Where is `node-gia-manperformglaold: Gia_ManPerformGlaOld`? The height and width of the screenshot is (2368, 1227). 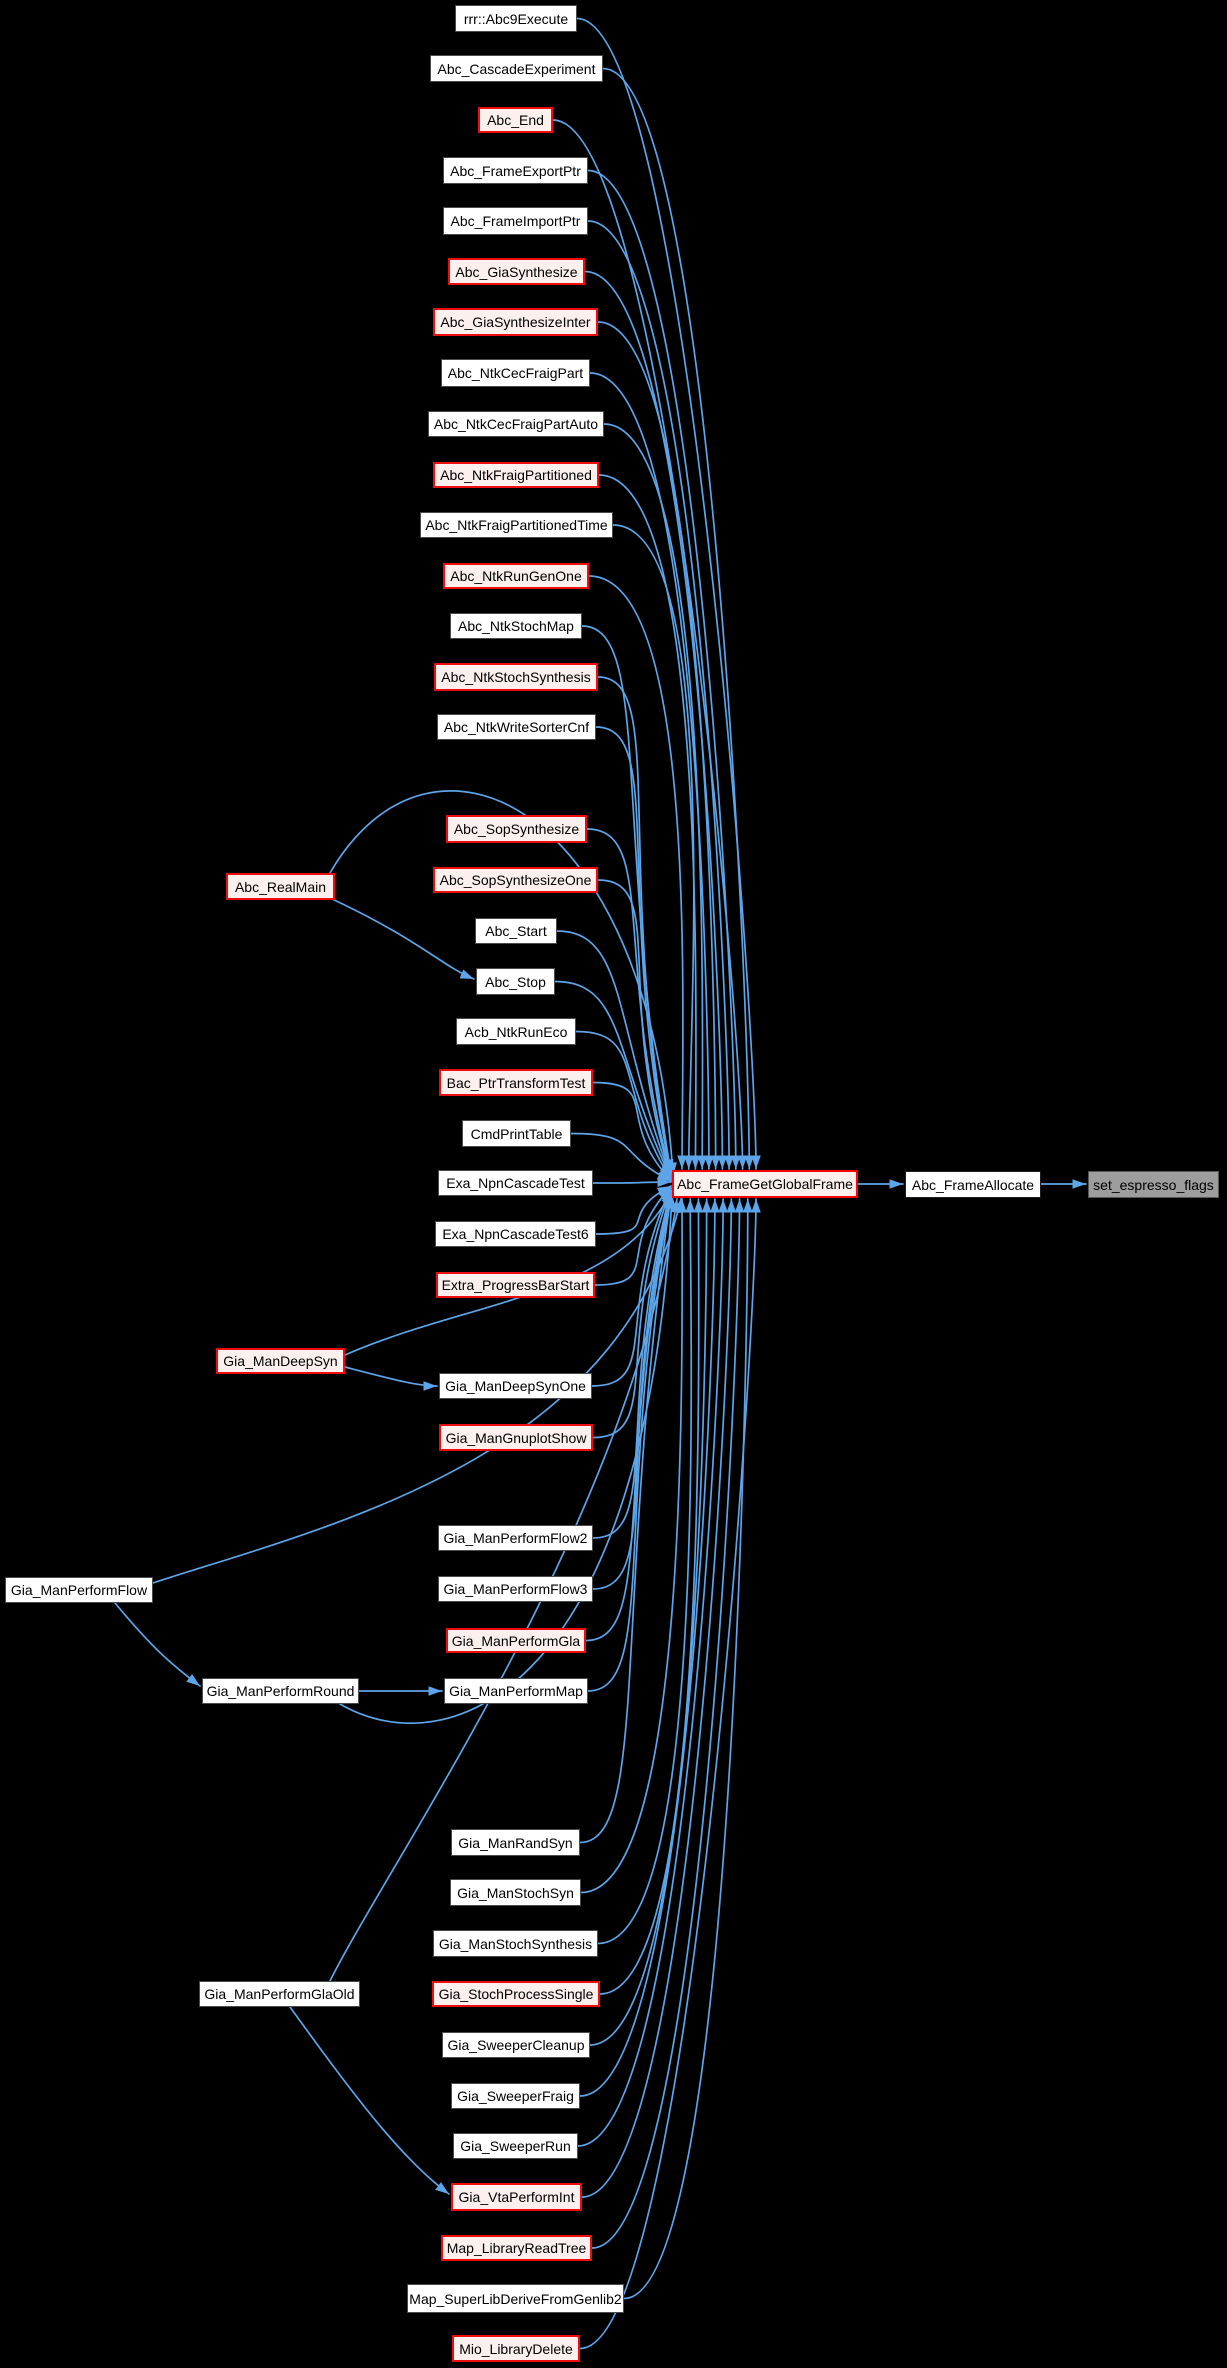 node-gia-manperformglaold: Gia_ManPerformGlaOld is located at coordinates (279, 1994).